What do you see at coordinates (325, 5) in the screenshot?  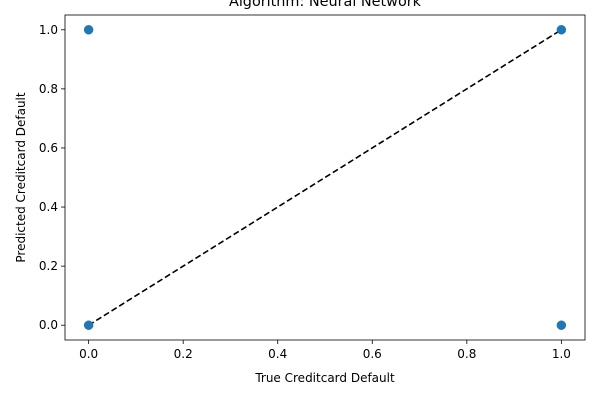 I see `chart-title: Algorithm: Neural Network` at bounding box center [325, 5].